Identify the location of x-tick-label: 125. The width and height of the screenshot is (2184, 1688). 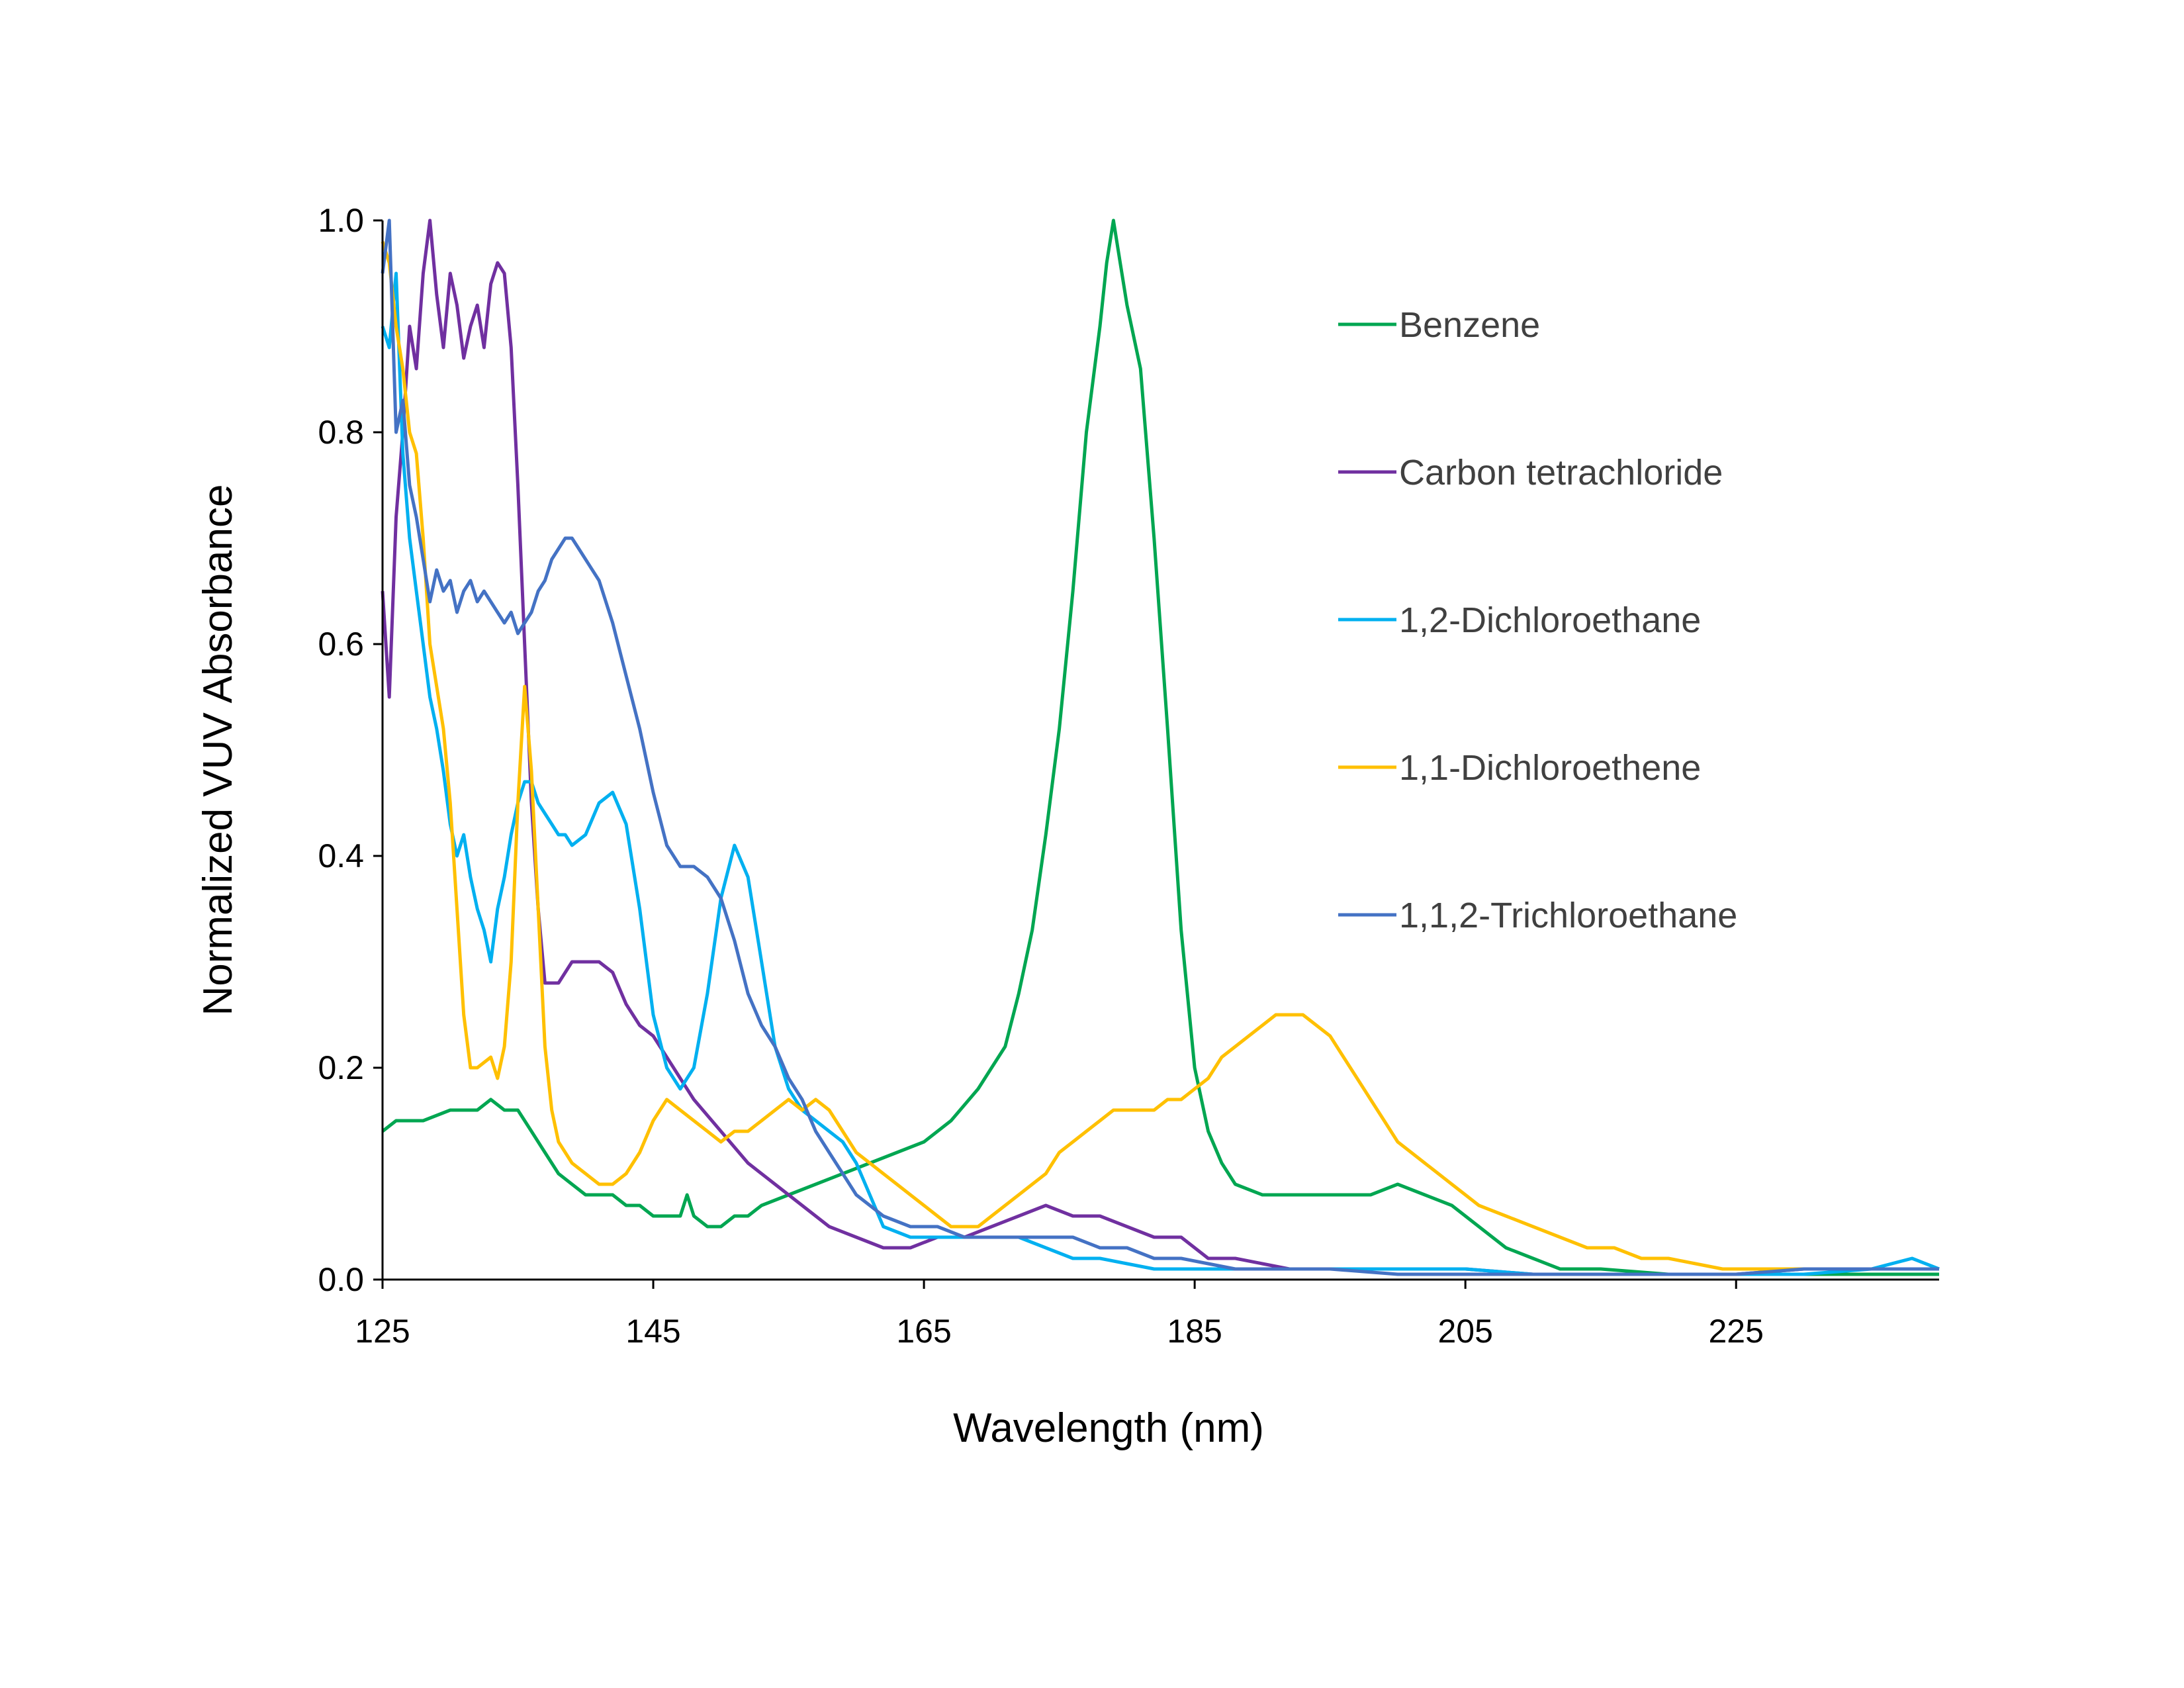
(382, 1331).